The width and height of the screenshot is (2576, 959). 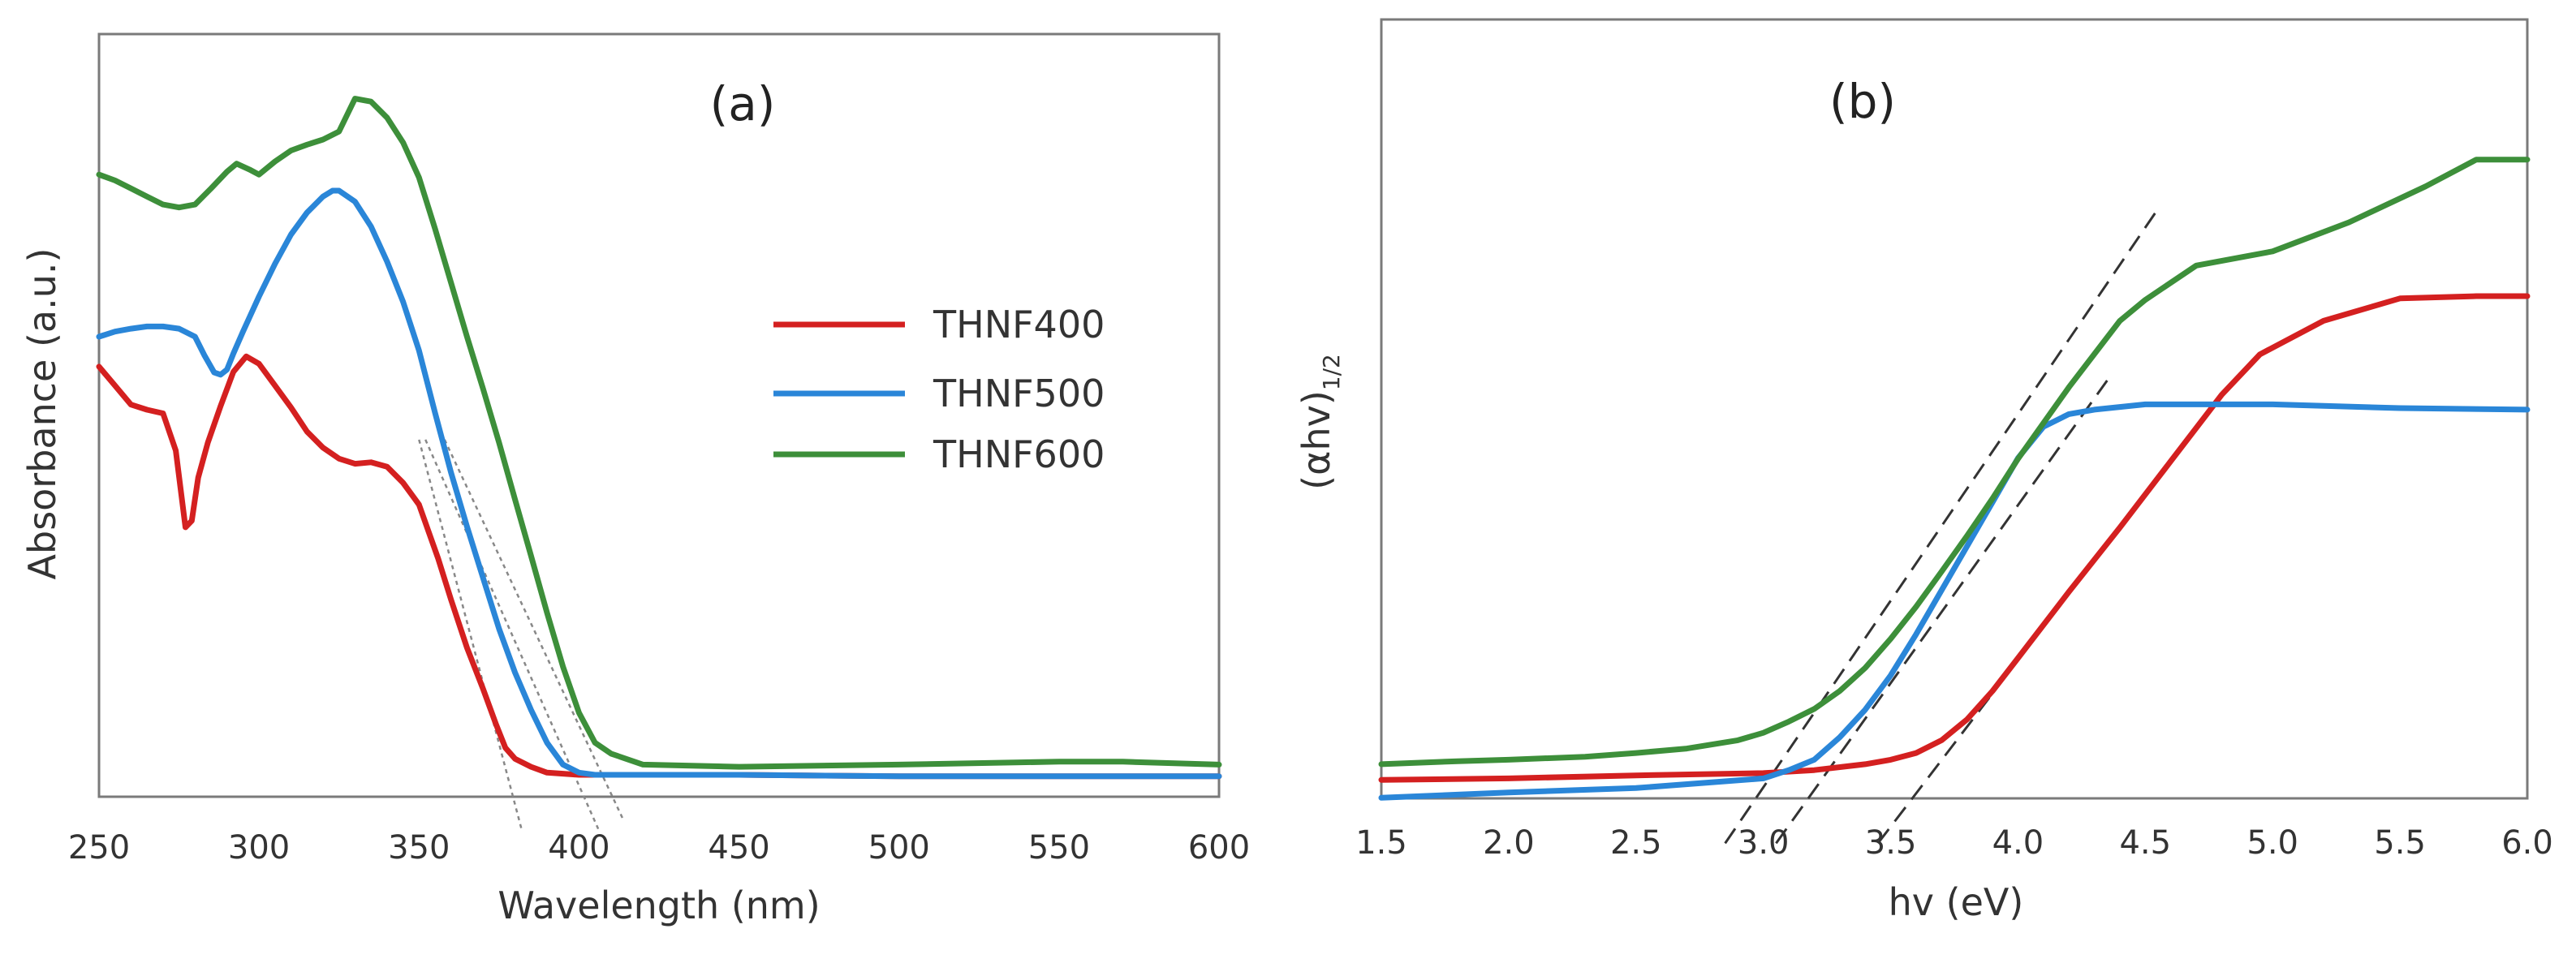 What do you see at coordinates (1957, 902) in the screenshot?
I see `panel-b-x-axis-label: hv (eV)` at bounding box center [1957, 902].